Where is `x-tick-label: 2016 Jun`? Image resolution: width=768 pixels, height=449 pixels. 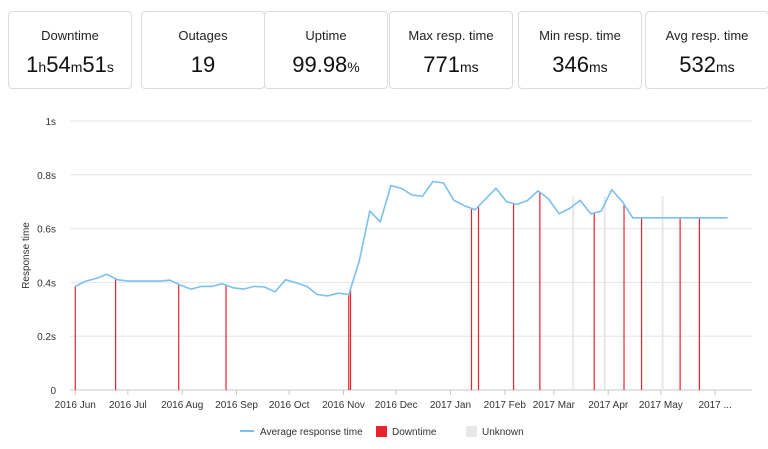
x-tick-label: 2016 Jun is located at coordinates (75, 405).